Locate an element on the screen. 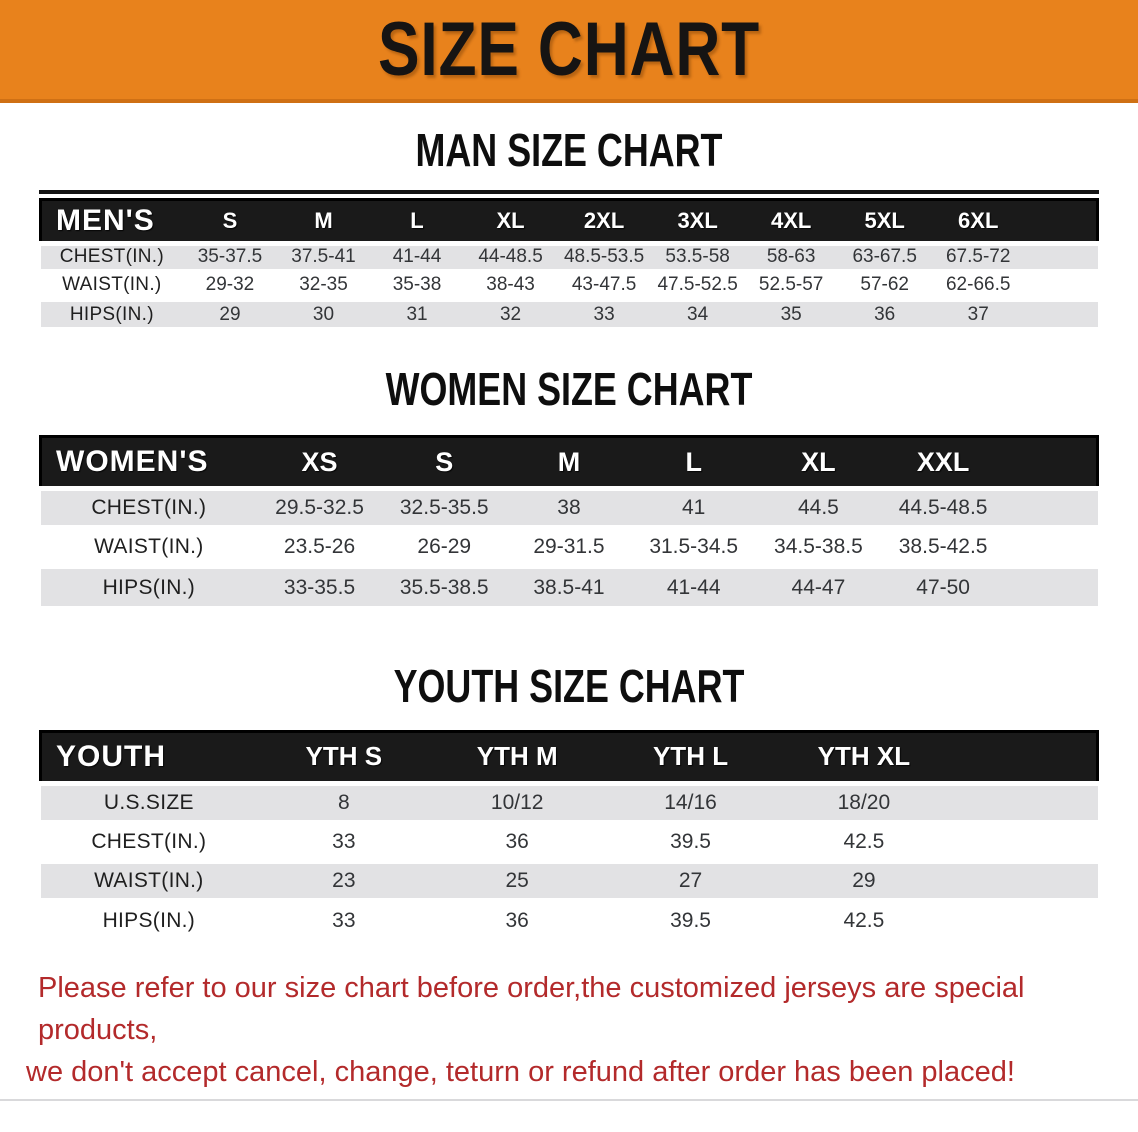 This screenshot has height=1132, width=1138. size-value-cell: 62-66.5 is located at coordinates (978, 284).